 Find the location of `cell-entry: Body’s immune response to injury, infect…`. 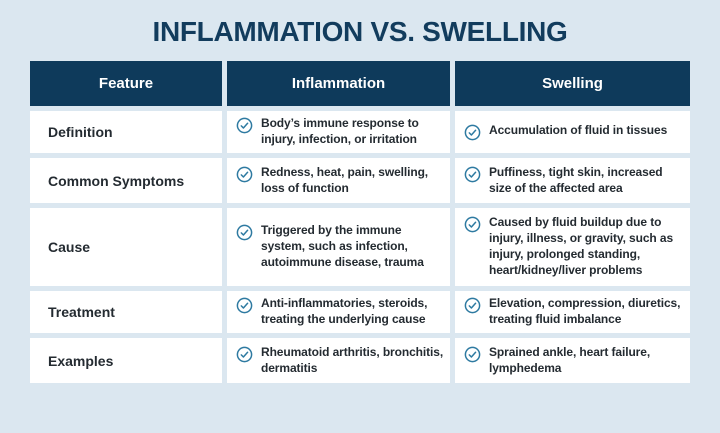

cell-entry: Body’s immune response to injury, infect… is located at coordinates (338, 132).